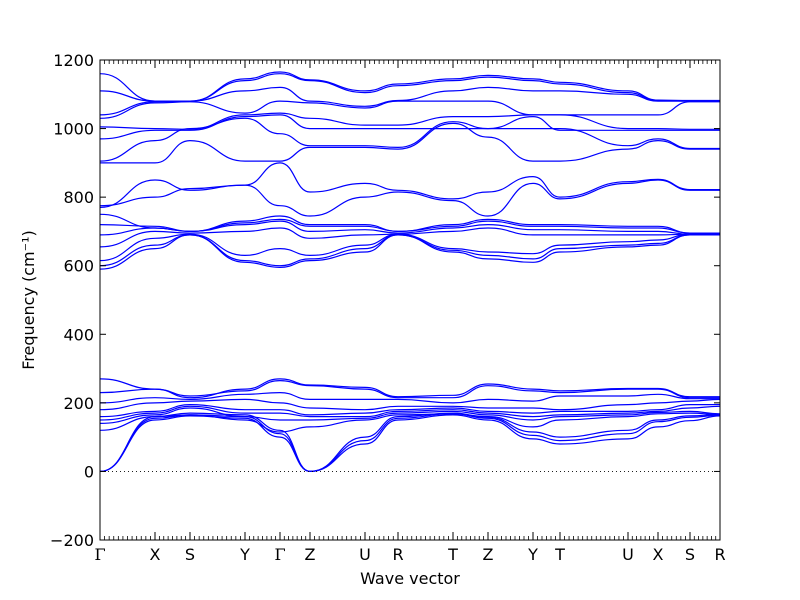 The image size is (800, 600). Describe the element at coordinates (89, 471) in the screenshot. I see `y-tick-label: 0` at that location.